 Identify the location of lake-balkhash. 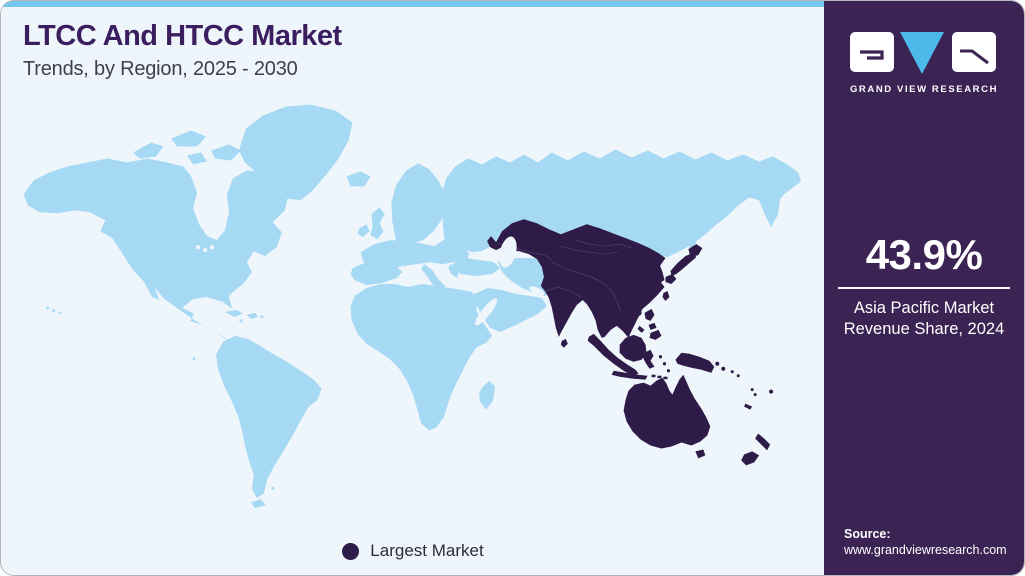
(513, 247).